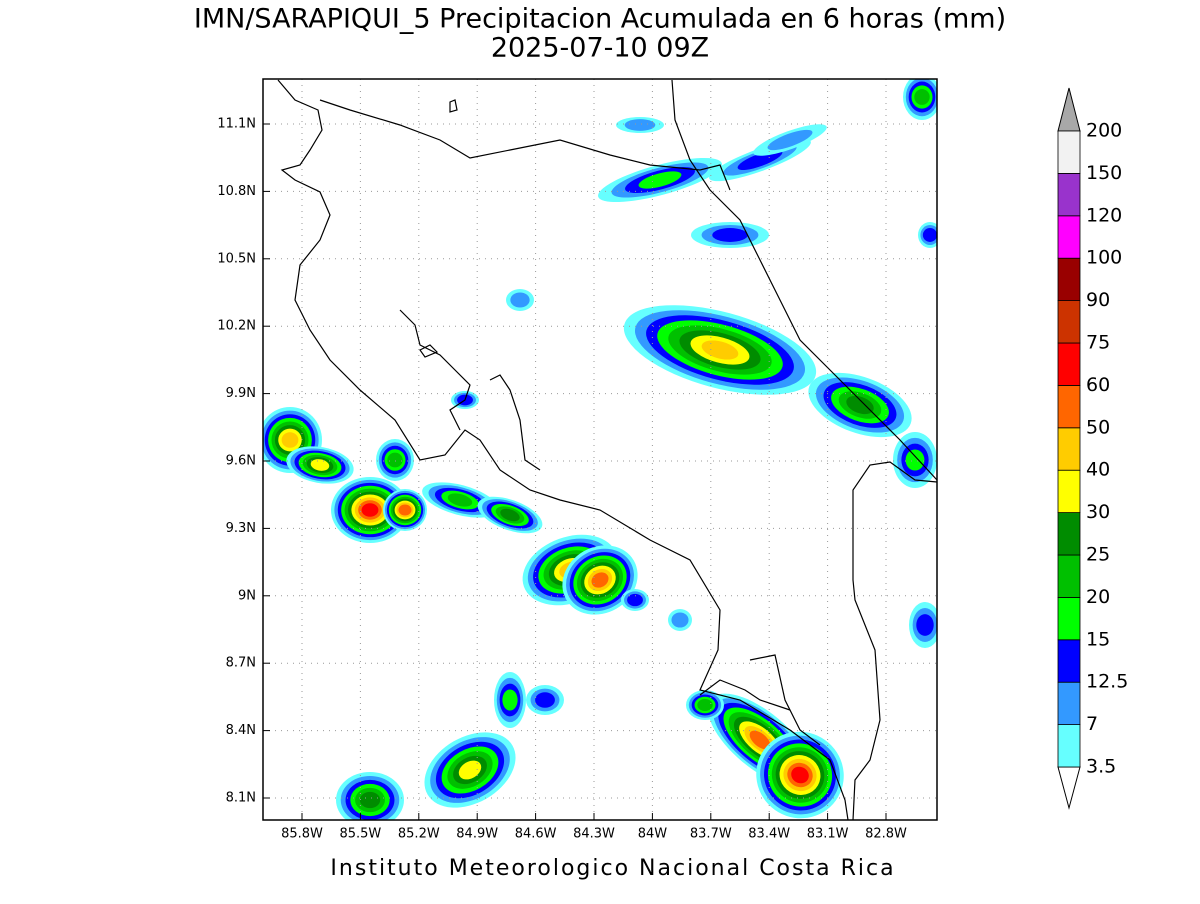 This screenshot has width=1200, height=904. What do you see at coordinates (653, 834) in the screenshot?
I see `lon-label: 84W` at bounding box center [653, 834].